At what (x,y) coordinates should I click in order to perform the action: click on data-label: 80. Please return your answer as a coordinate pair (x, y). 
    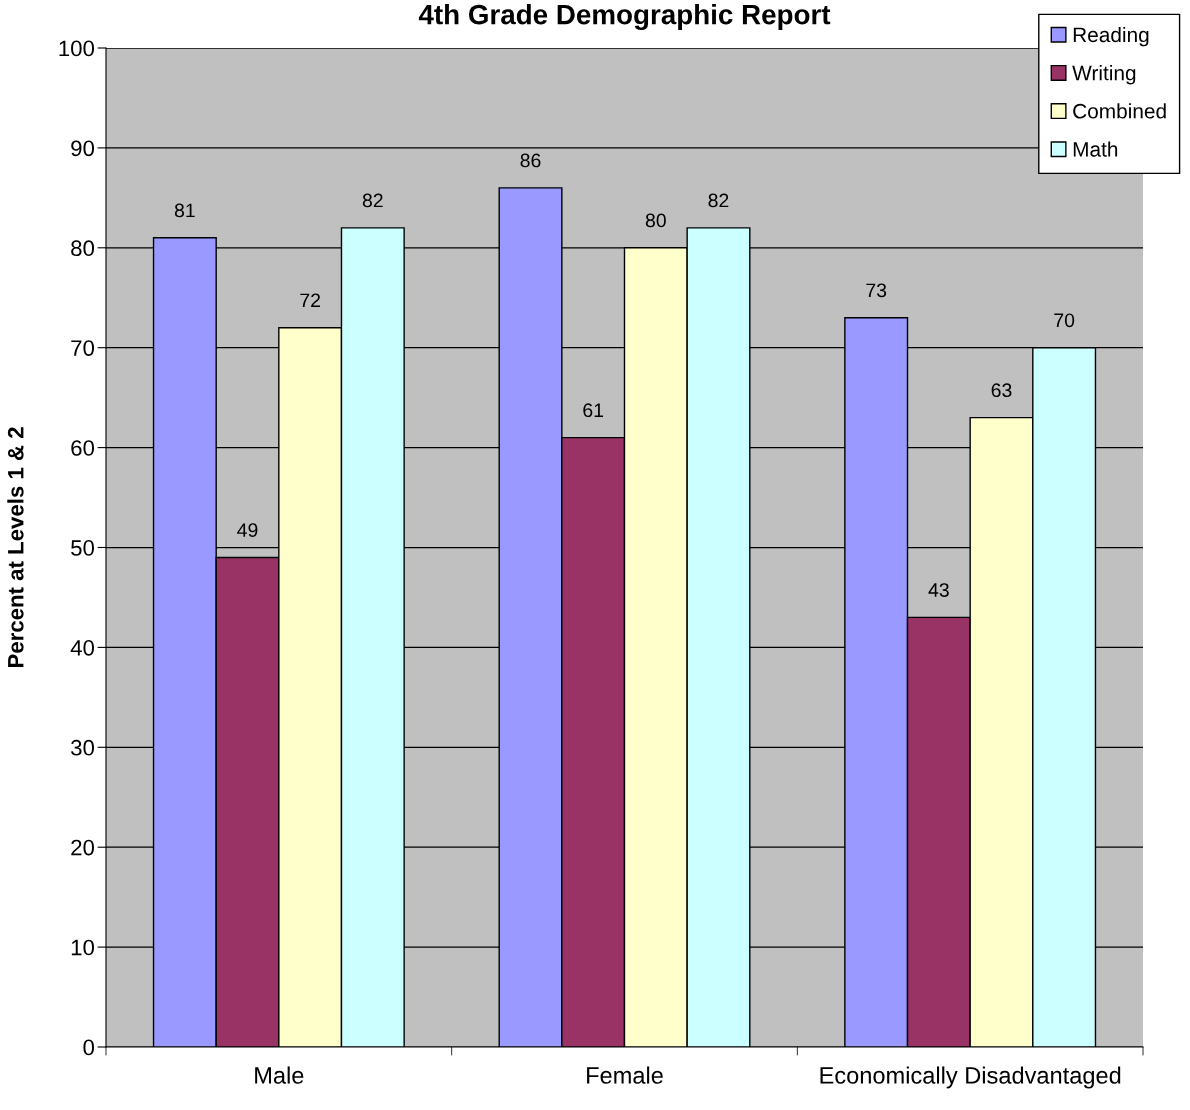
    Looking at the image, I should click on (655, 220).